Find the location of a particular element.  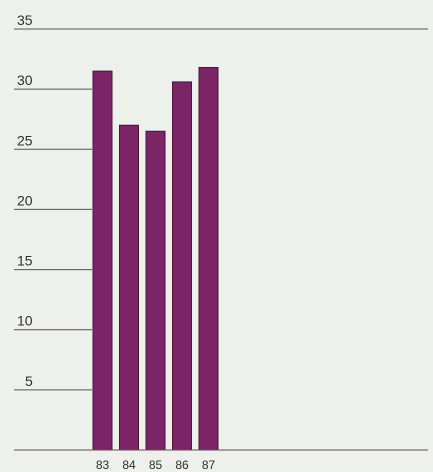

x-category-label: 85 is located at coordinates (156, 465).